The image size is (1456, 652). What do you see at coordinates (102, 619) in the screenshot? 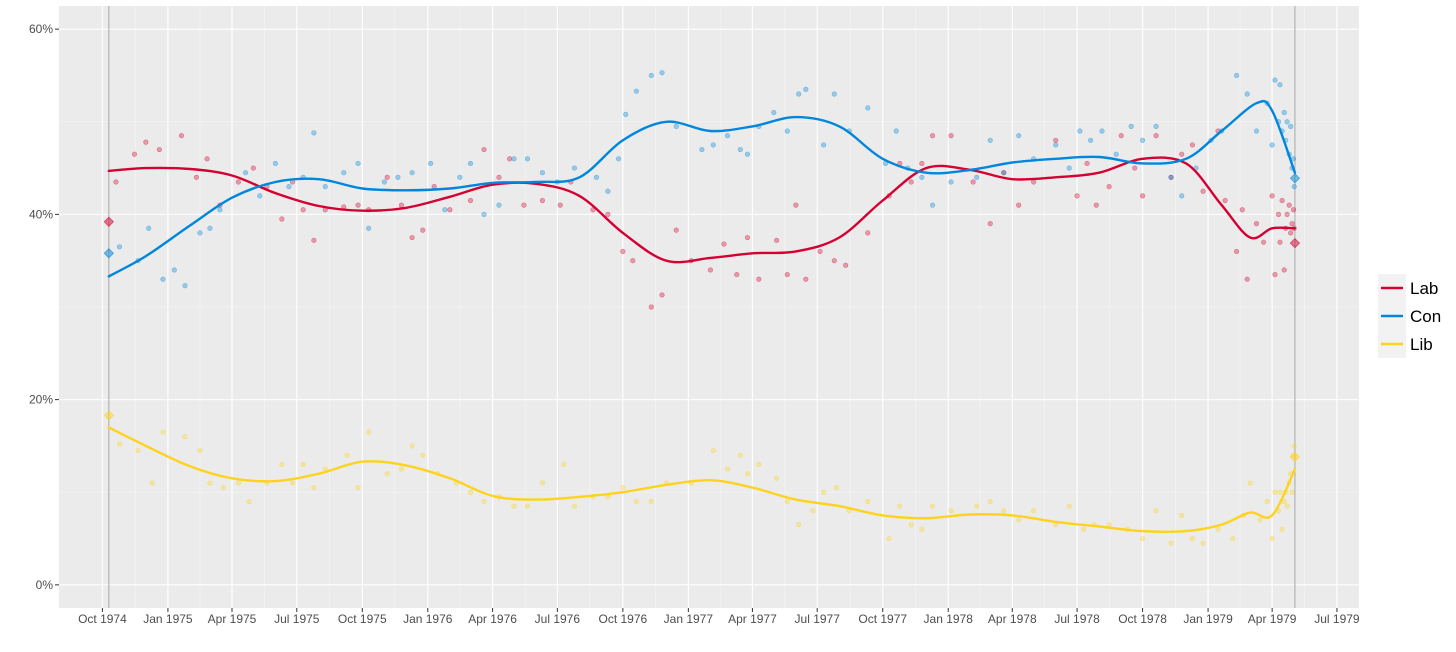
I see `x-tick-label: Oct 1974` at bounding box center [102, 619].